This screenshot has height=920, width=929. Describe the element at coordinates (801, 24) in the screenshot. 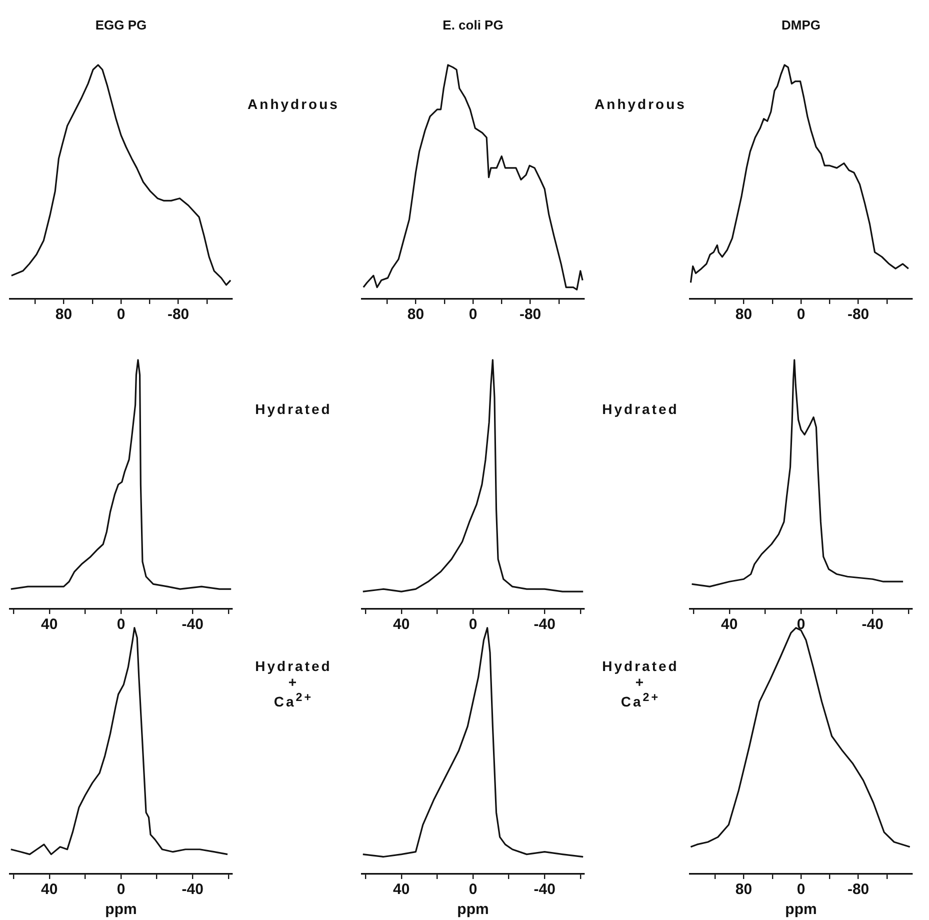

I see `chart-title: DMPG` at that location.